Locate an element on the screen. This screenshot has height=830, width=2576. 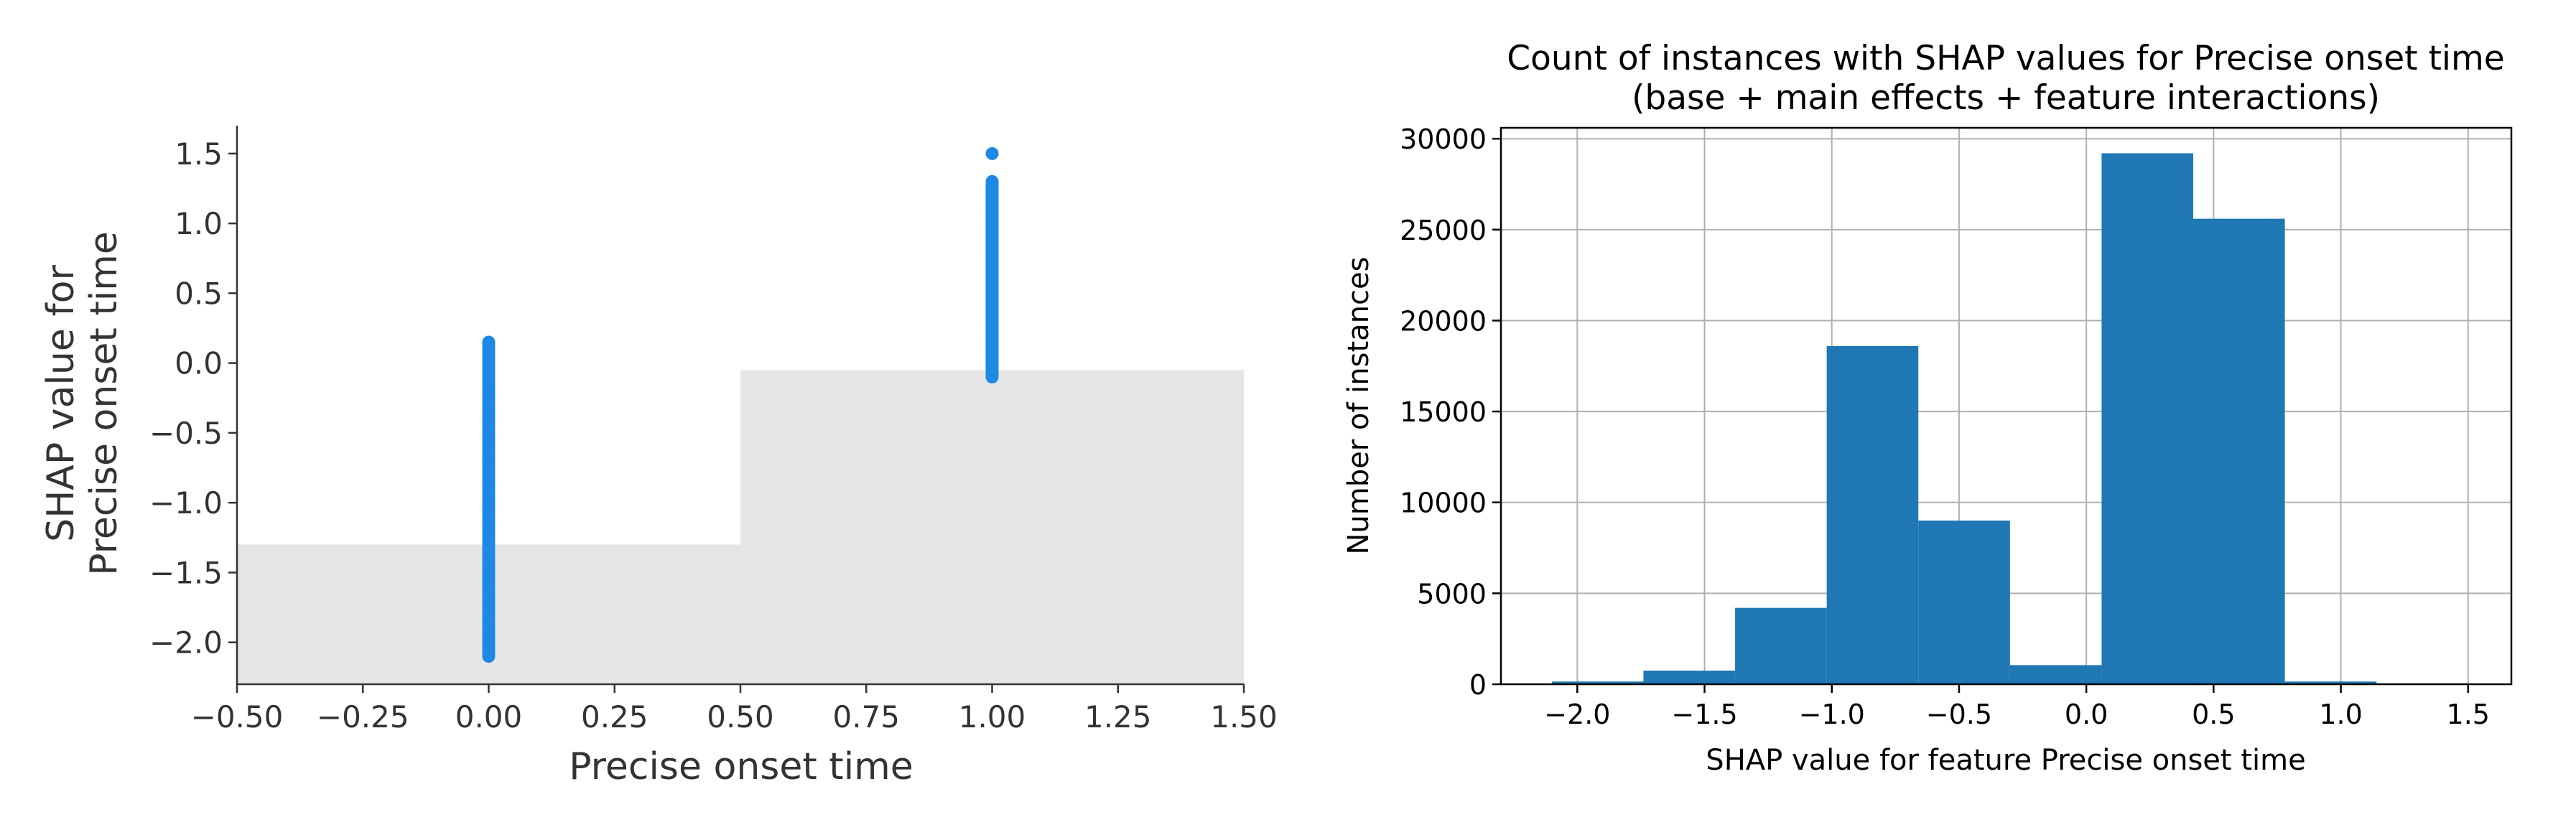
scatter-points is located at coordinates (740, 404).